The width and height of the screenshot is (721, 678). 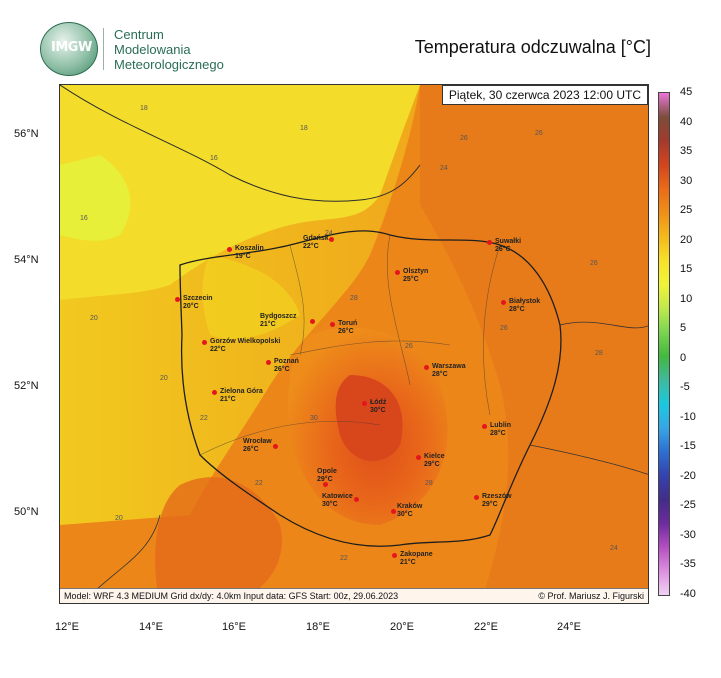 I want to click on org-line-3: Meteorologicznego, so click(x=169, y=64).